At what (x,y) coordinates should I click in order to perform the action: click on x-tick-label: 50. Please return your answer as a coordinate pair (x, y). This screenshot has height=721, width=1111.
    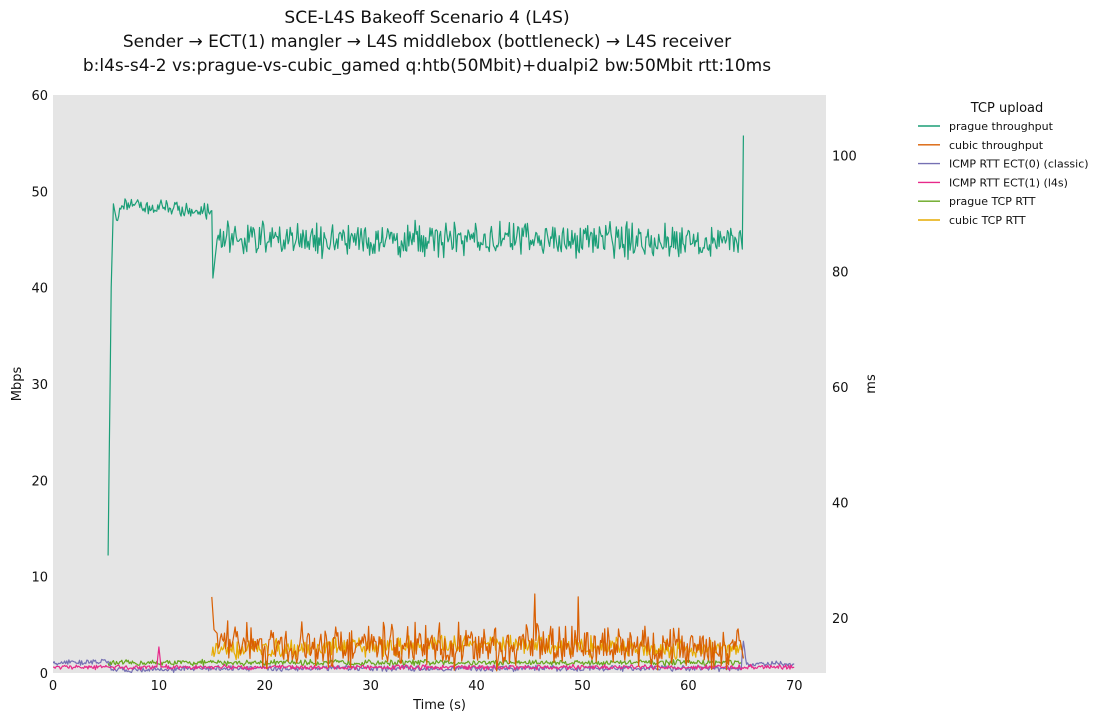
    Looking at the image, I should click on (582, 686).